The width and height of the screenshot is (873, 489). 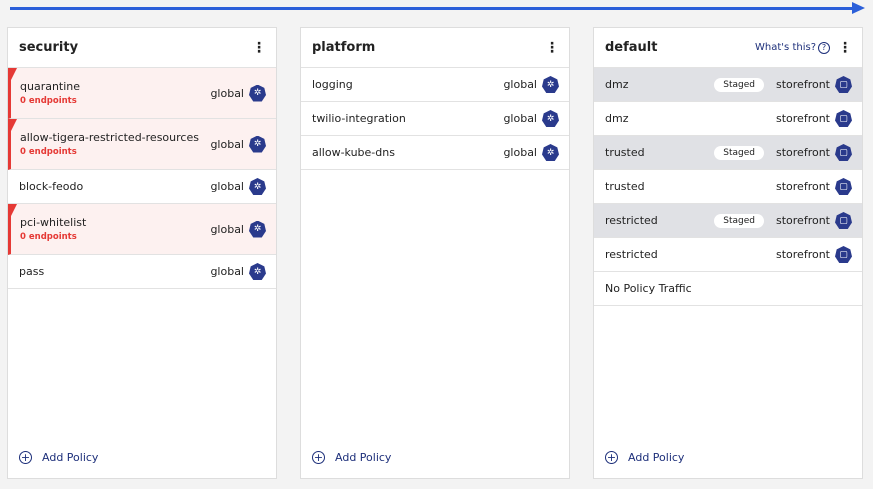 I want to click on policy-row: dmz Staged storefront ▢, so click(x=728, y=85).